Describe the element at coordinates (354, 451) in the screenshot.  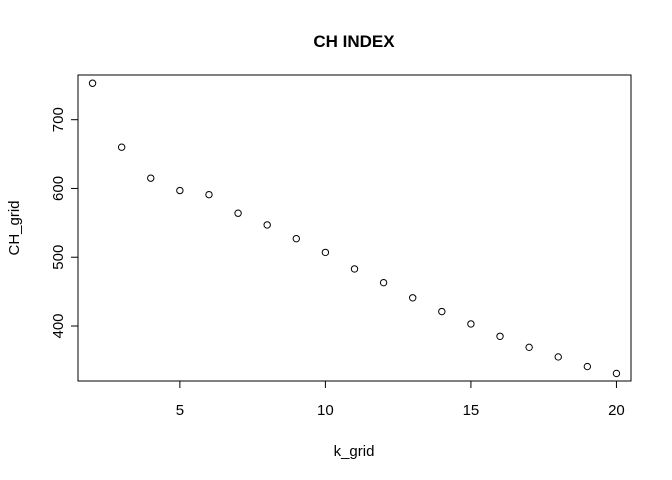
I see `x-axis-label: k_grid` at that location.